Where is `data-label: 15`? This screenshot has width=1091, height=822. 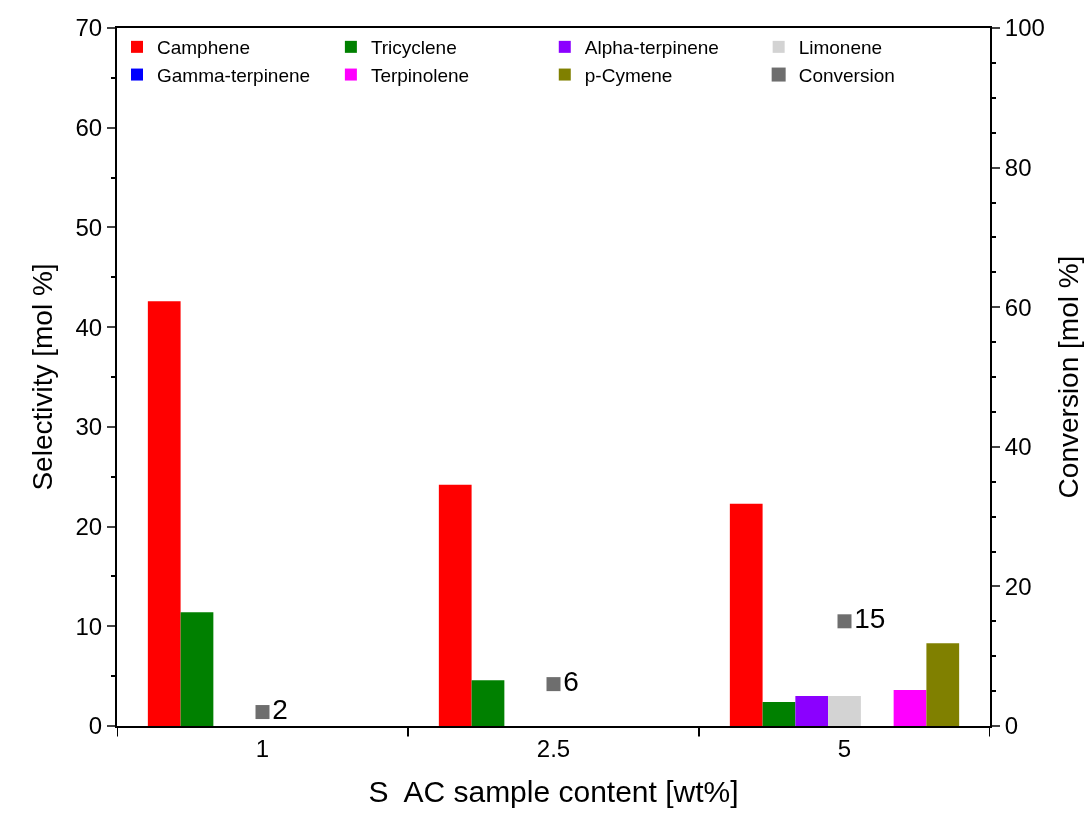
data-label: 15 is located at coordinates (870, 619).